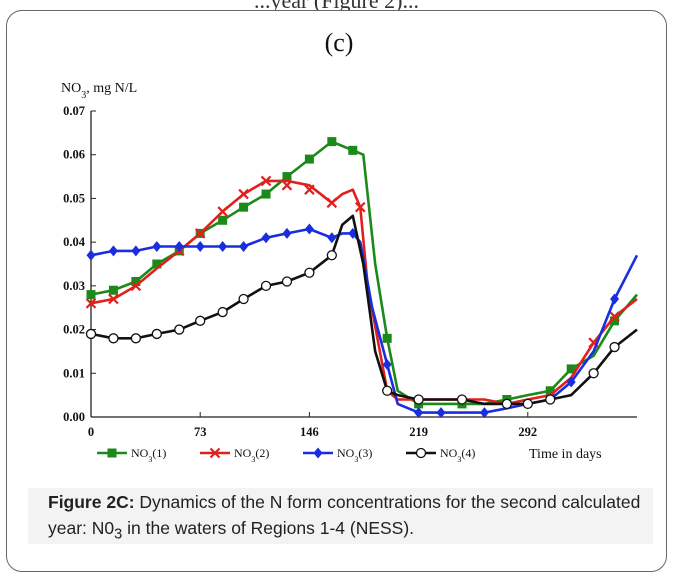 This screenshot has width=673, height=572. What do you see at coordinates (74, 417) in the screenshot?
I see `y-tick-label: 0.00` at bounding box center [74, 417].